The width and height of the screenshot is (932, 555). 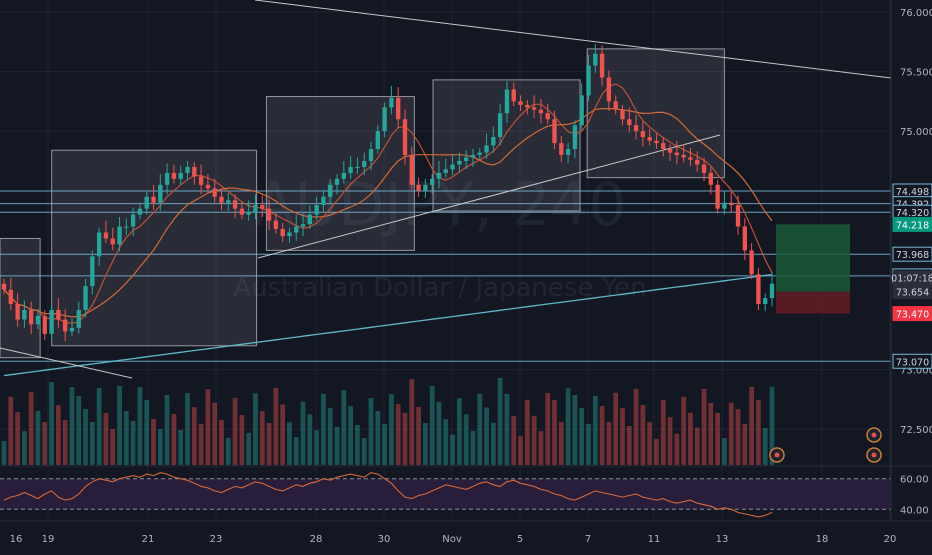 I want to click on event-icon-dot, so click(x=874, y=455).